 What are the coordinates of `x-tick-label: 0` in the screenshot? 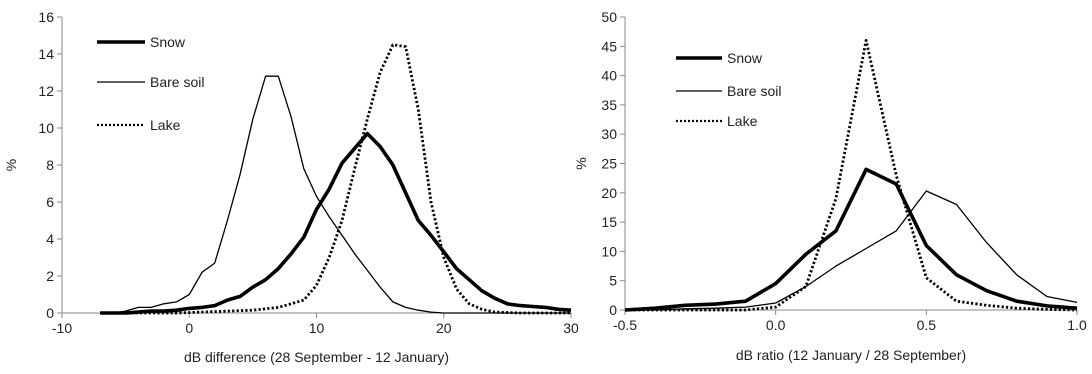 It's located at (189, 328).